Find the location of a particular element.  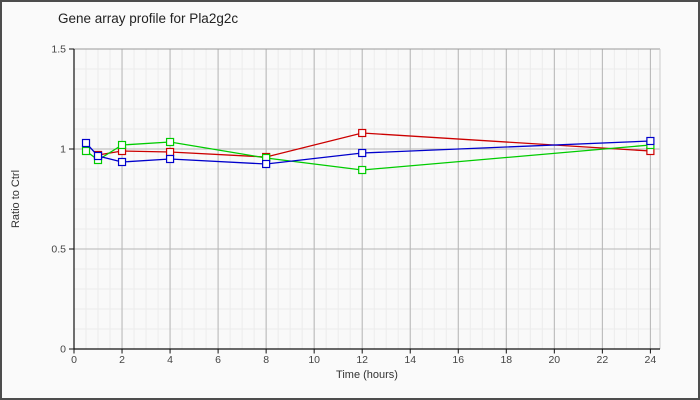

chart-title: Gene array profile for Pla2g2c is located at coordinates (148, 18).